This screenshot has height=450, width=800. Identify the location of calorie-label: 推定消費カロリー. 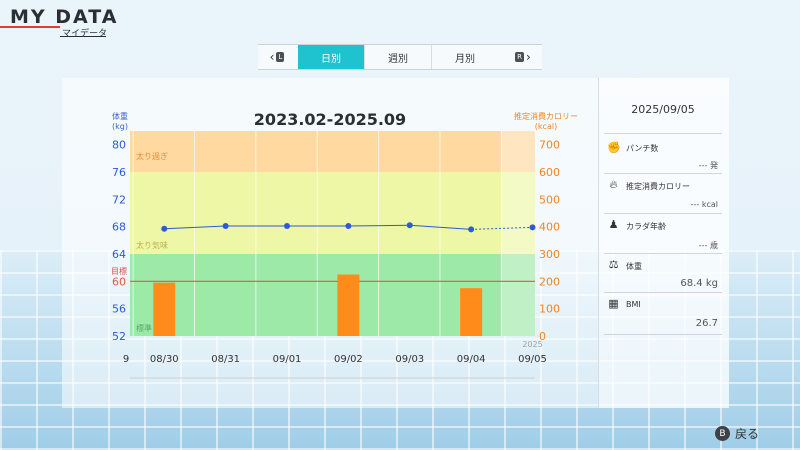
(658, 186).